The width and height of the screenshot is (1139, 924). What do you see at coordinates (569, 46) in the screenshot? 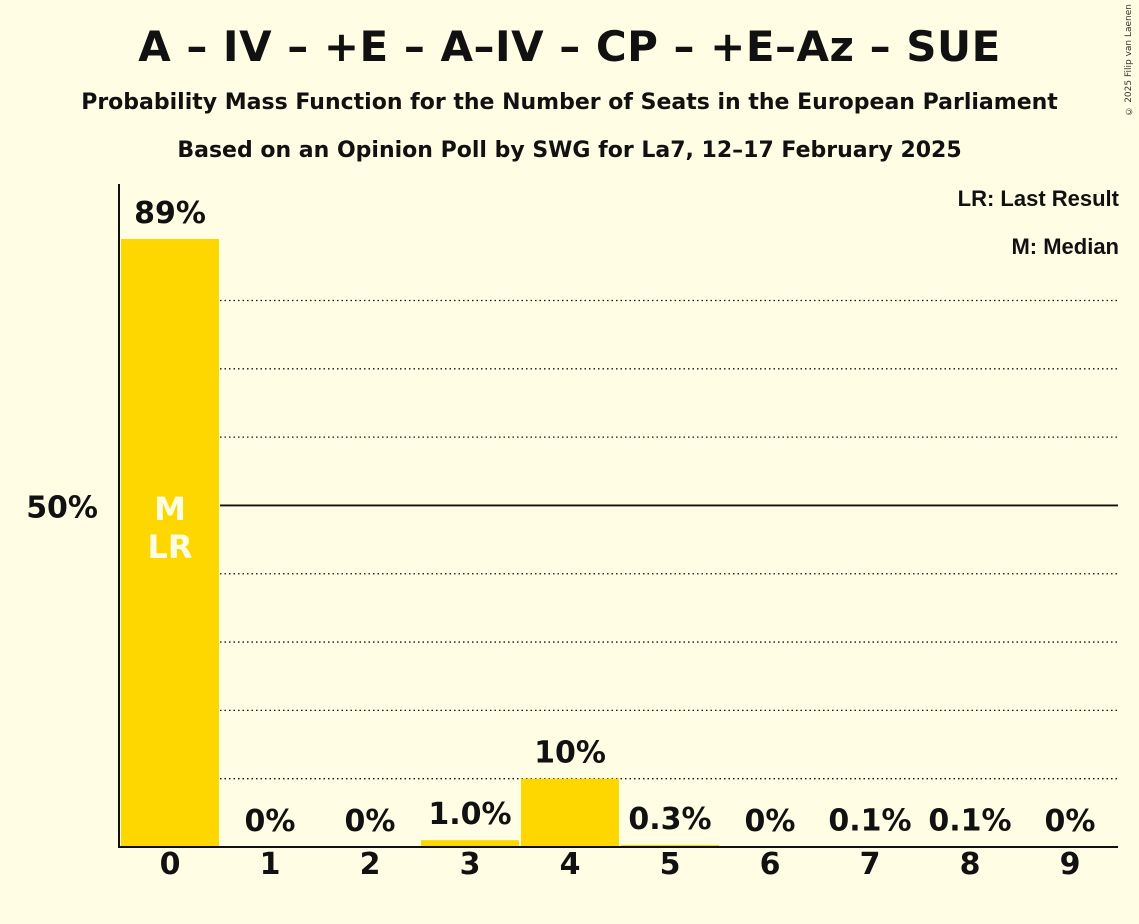
I see `chart-title: A – IV – +E – A–IV – CP – +E–Az – SUE` at bounding box center [569, 46].